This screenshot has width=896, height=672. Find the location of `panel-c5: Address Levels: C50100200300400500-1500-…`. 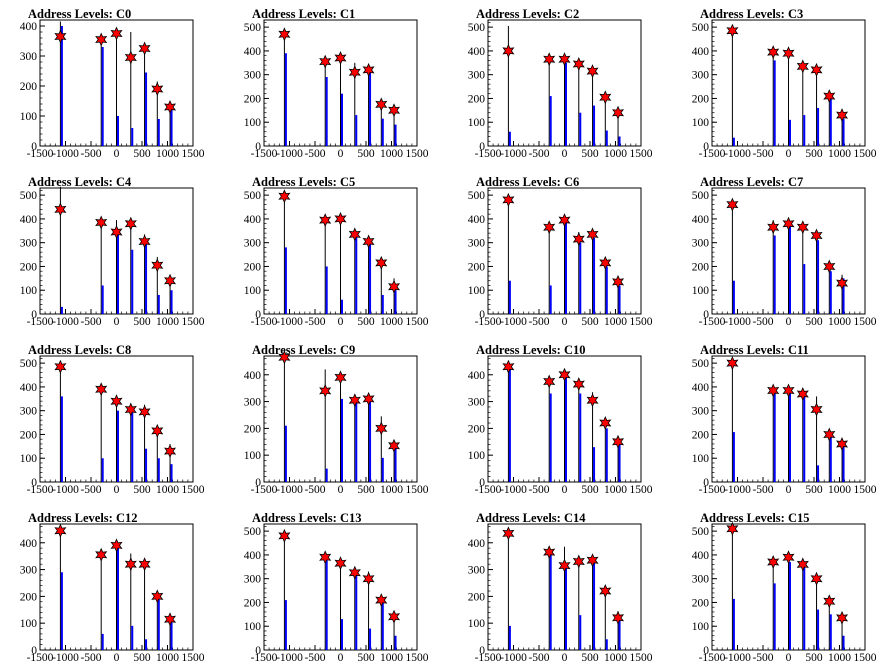

panel-c5: Address Levels: C50100200300400500-1500-… is located at coordinates (336, 251).